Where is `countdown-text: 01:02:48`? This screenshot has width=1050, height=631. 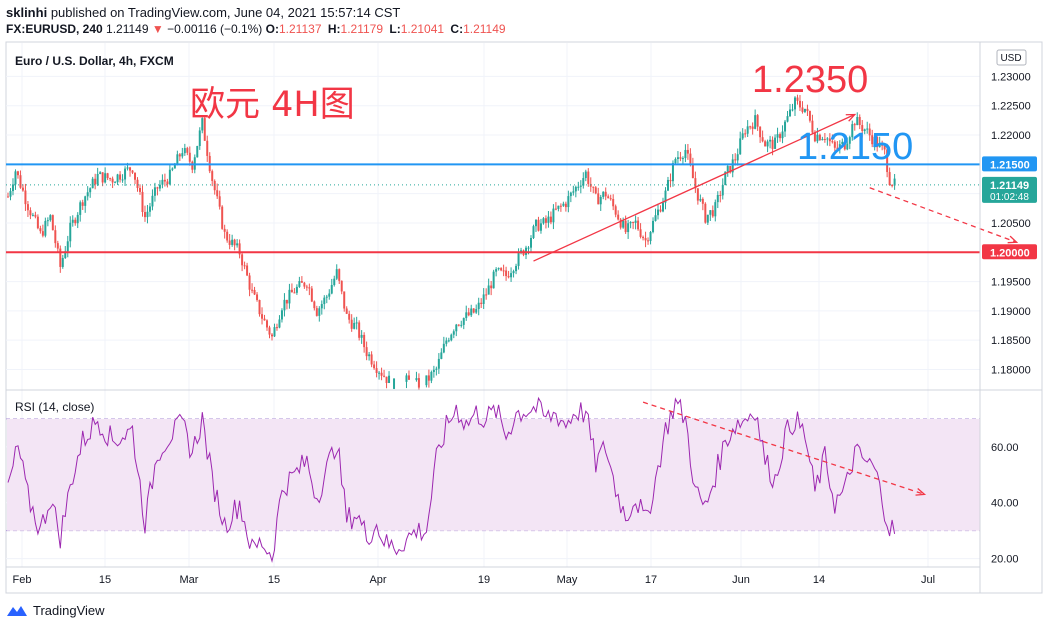 countdown-text: 01:02:48 is located at coordinates (1009, 197).